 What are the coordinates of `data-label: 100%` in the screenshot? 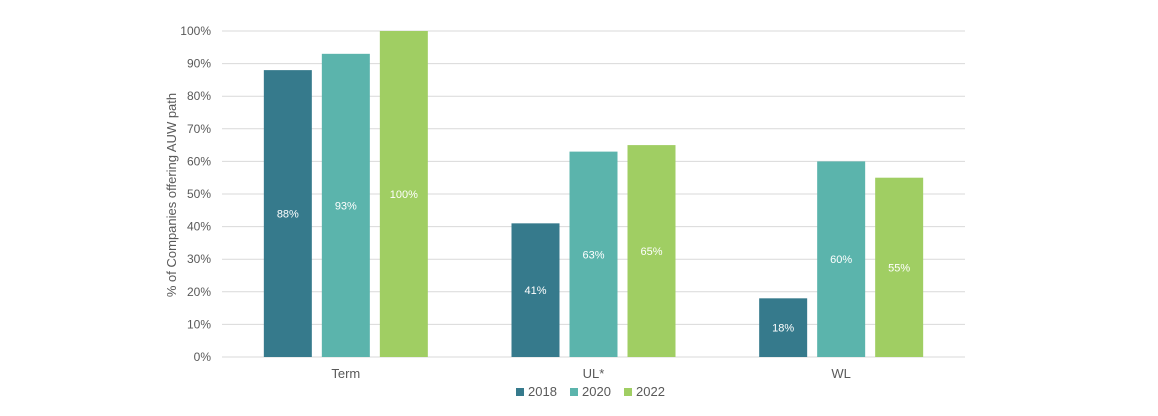 It's located at (404, 195).